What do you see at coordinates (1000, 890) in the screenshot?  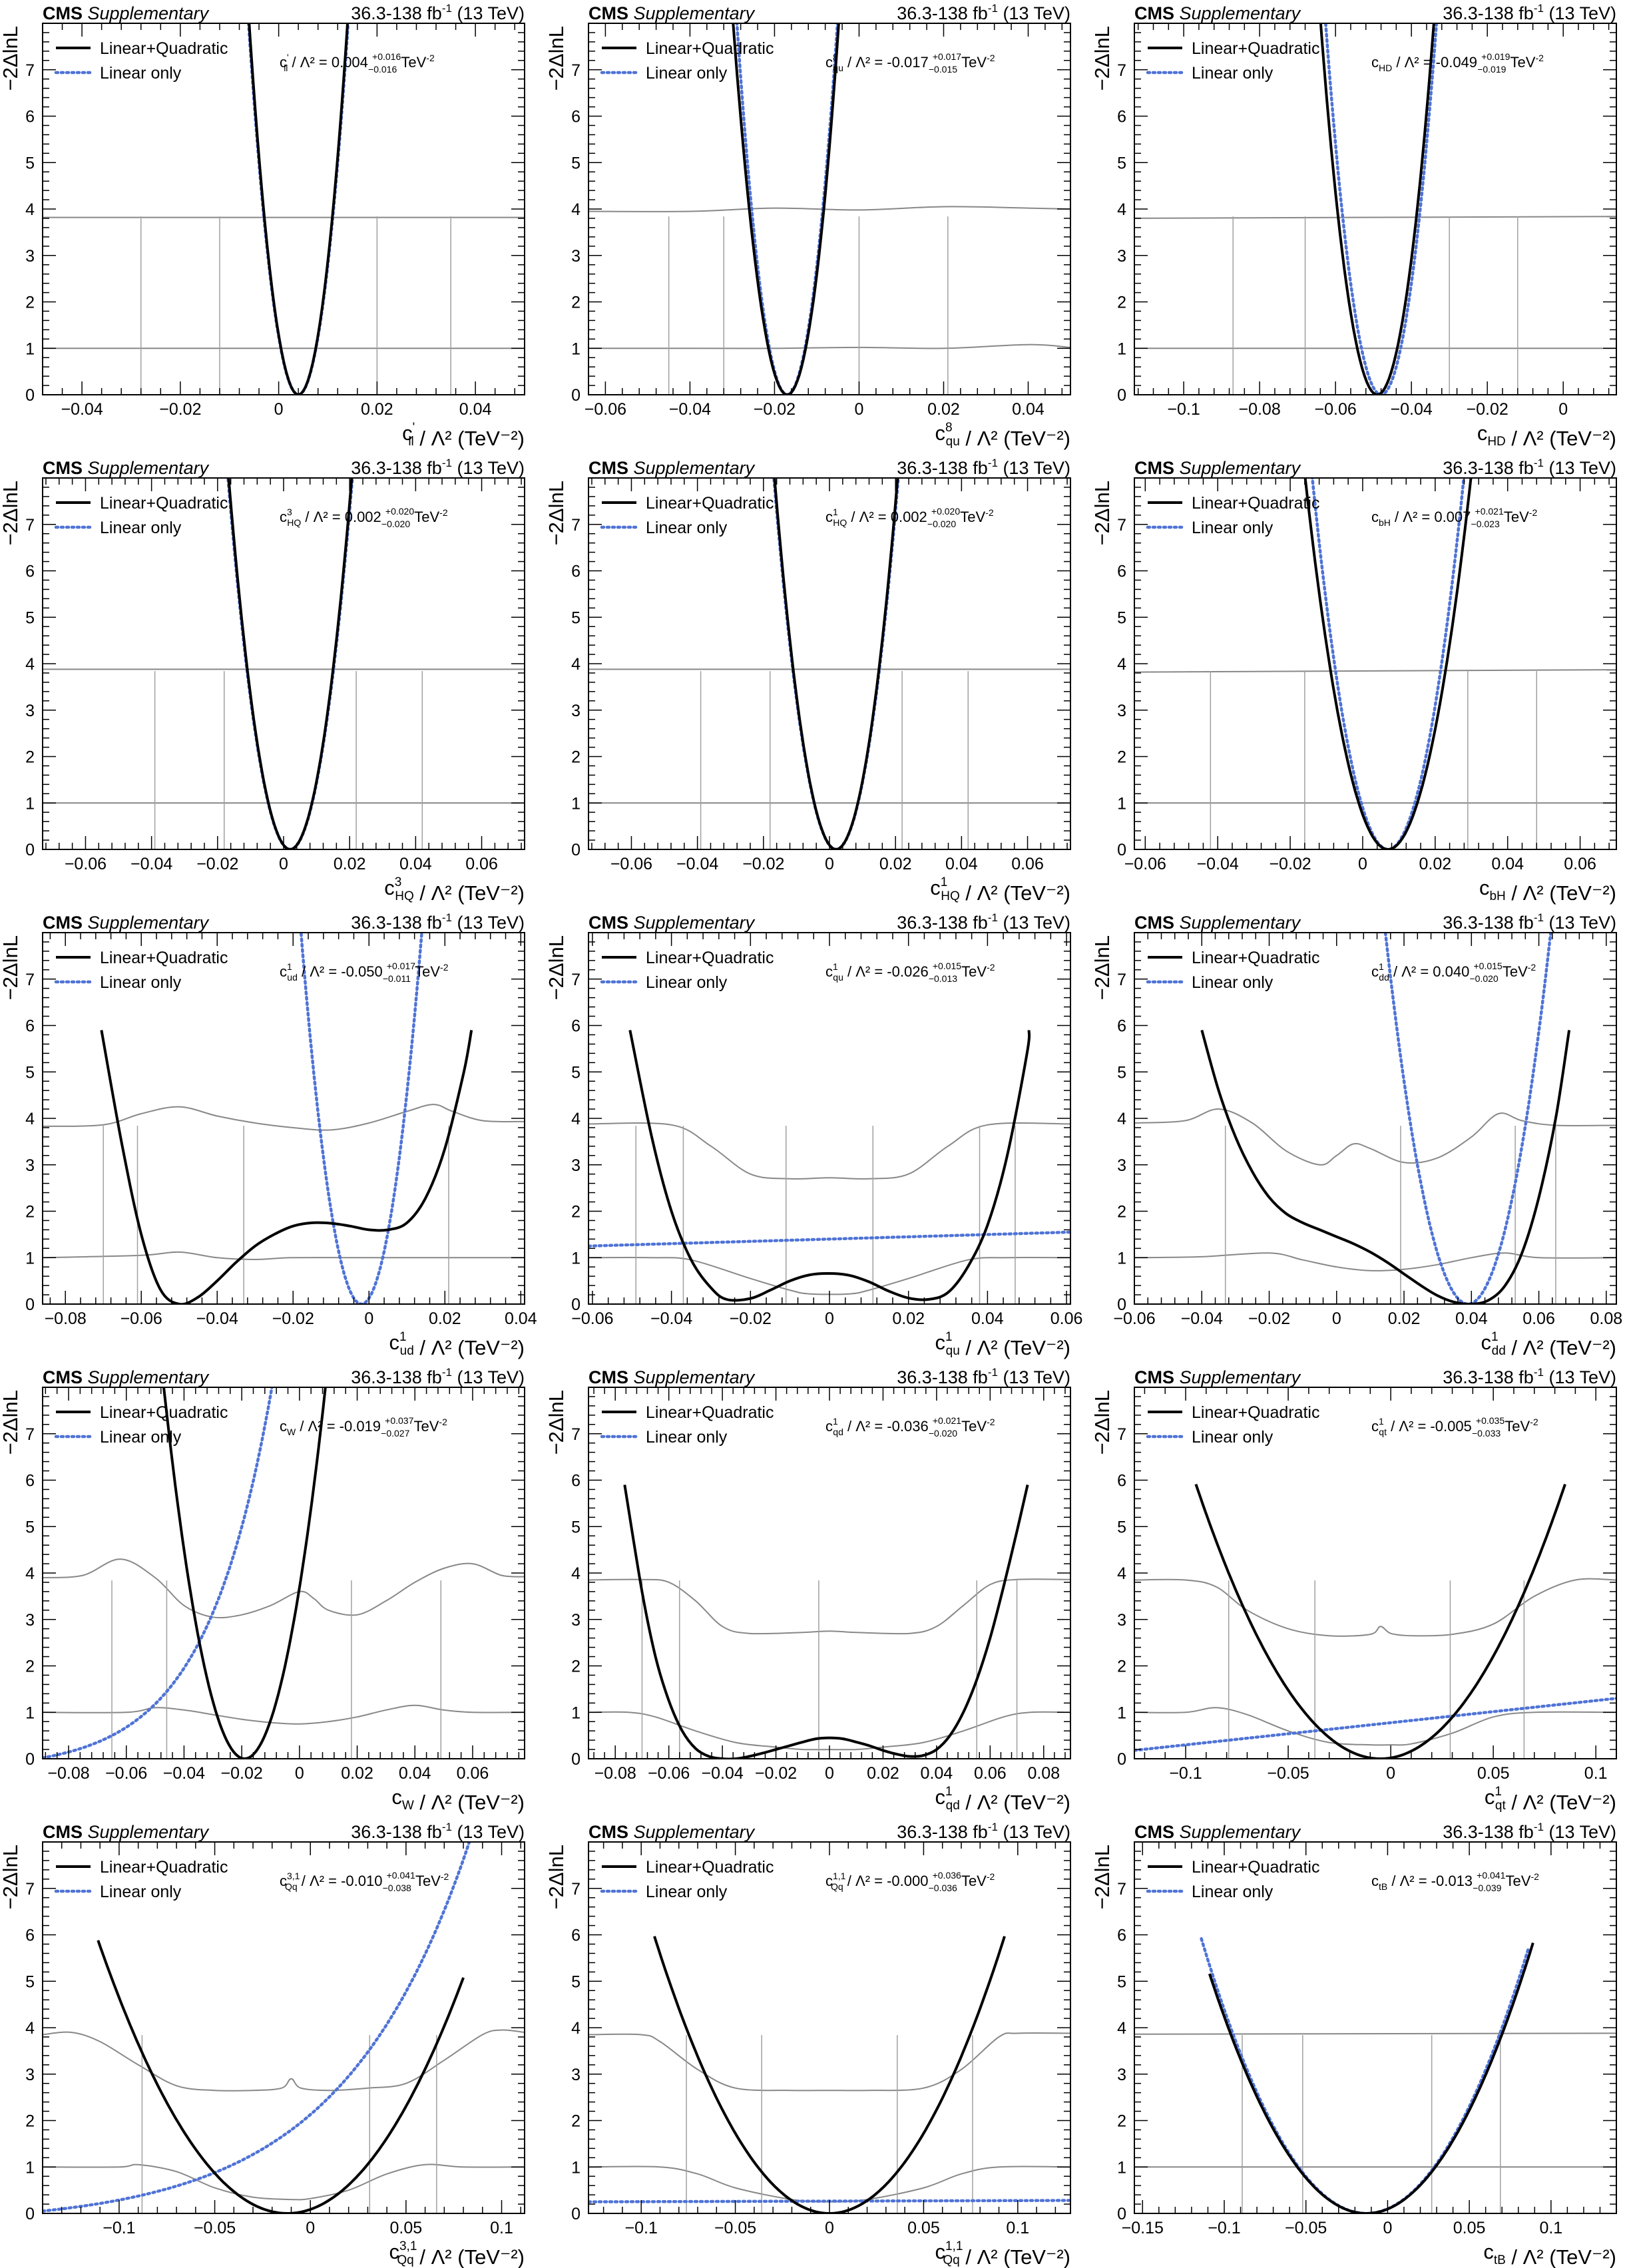 I see `x-axis-label: c1 HQ / Λ² (TeV⁻²)` at bounding box center [1000, 890].